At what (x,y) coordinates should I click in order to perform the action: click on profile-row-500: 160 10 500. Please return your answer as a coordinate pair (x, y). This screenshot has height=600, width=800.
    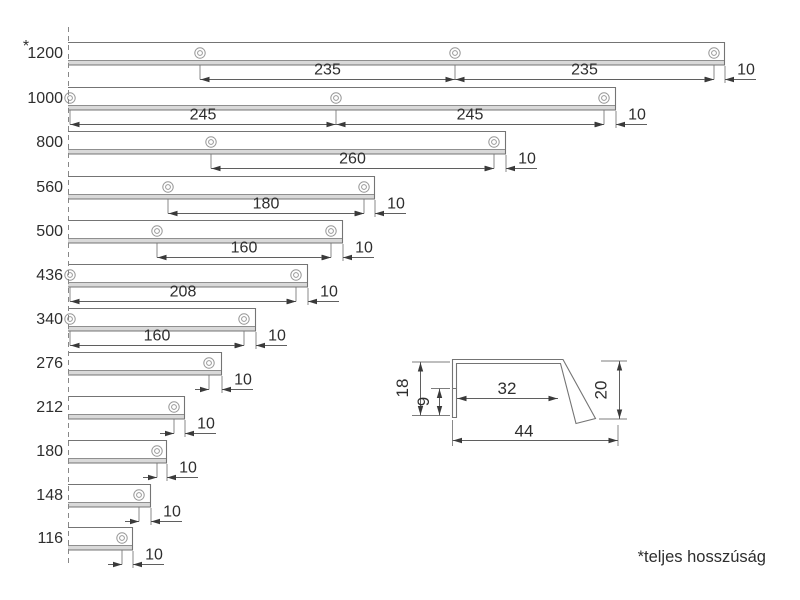
    Looking at the image, I should click on (205, 240).